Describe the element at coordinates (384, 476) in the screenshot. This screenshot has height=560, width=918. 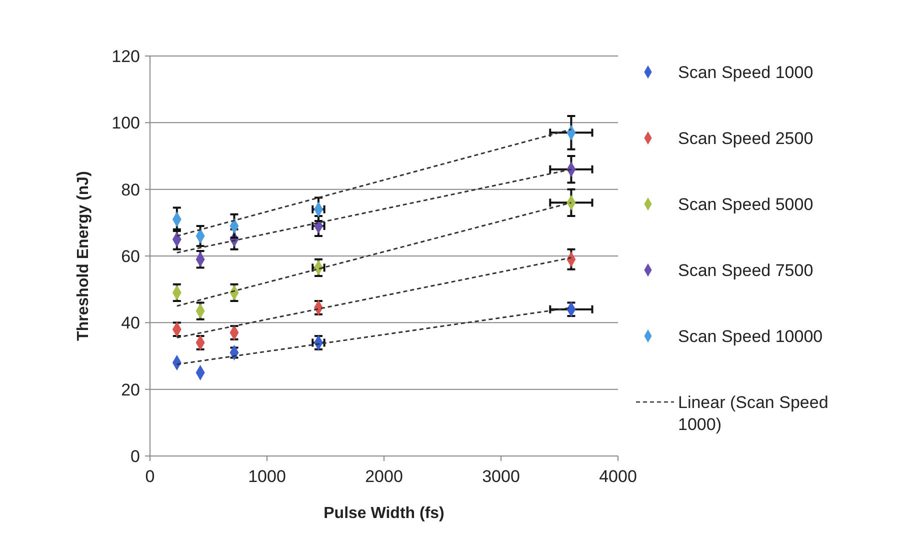
I see `x-tick-label: 2000` at that location.